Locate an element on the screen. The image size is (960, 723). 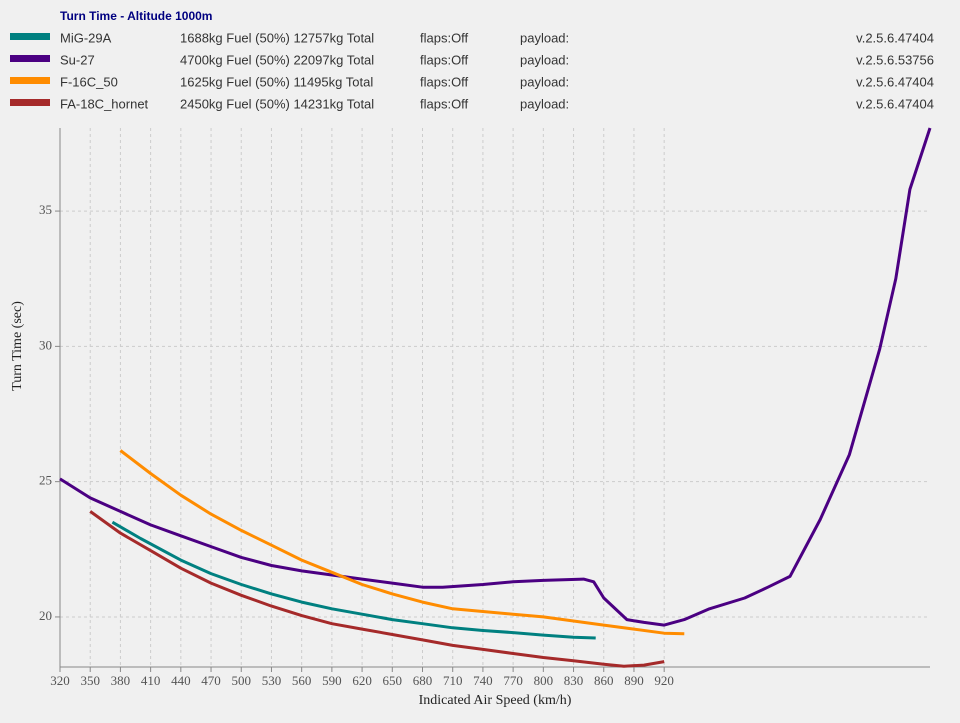
x-tick-label: 350 is located at coordinates (90, 680).